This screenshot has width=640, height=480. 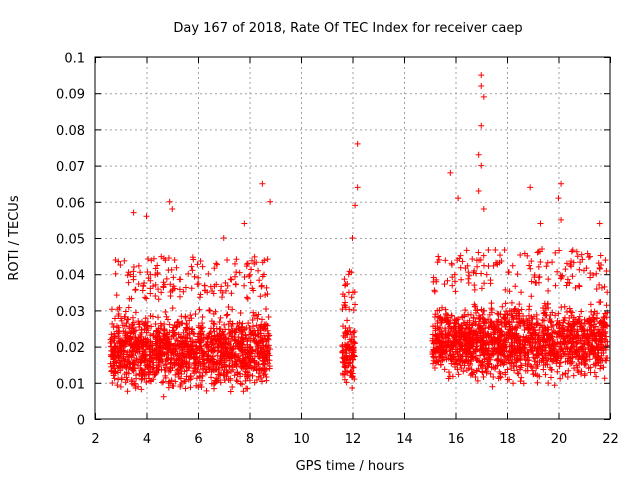 I want to click on x-tick-label: 6, so click(x=198, y=439).